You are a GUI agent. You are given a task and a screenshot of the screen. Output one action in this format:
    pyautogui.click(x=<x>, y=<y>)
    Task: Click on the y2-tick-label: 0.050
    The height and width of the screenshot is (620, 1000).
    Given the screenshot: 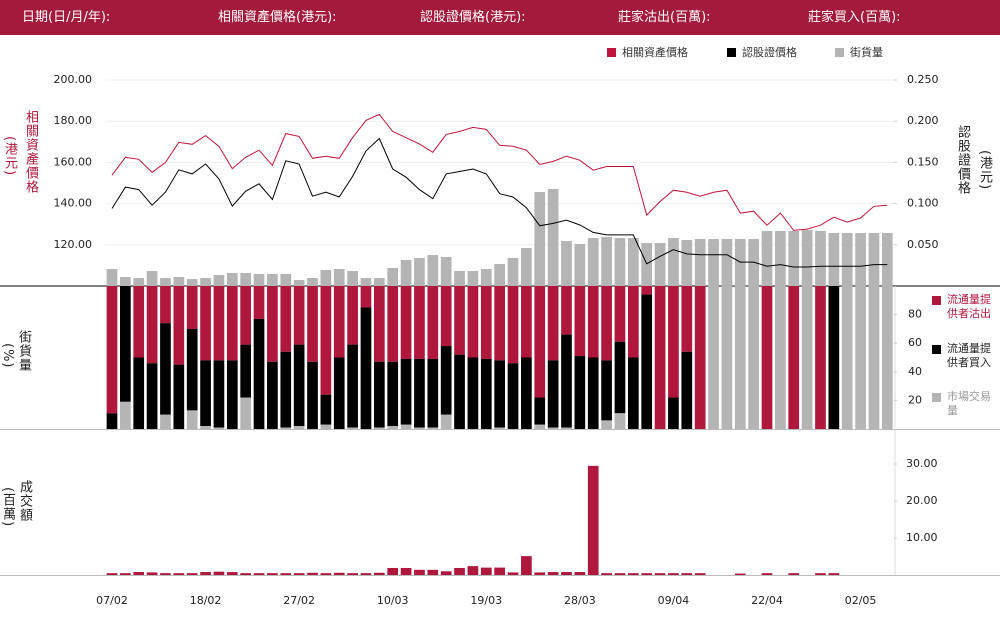 What is the action you would take?
    pyautogui.click(x=923, y=244)
    